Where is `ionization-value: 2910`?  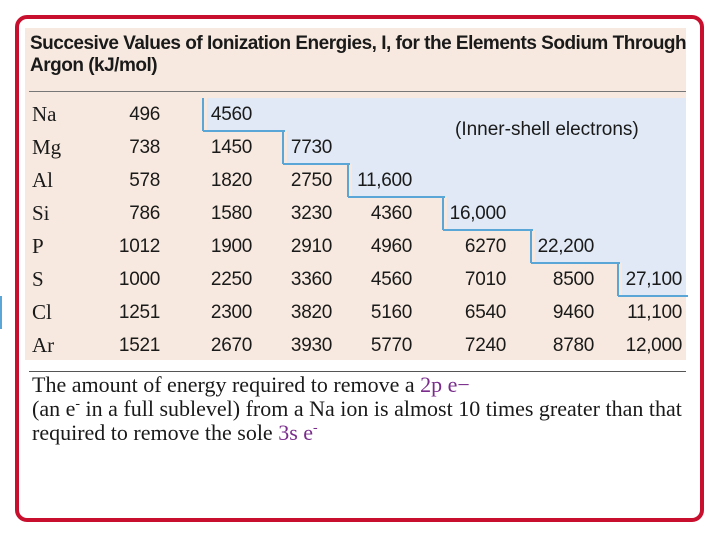
ionization-value: 2910 is located at coordinates (311, 246).